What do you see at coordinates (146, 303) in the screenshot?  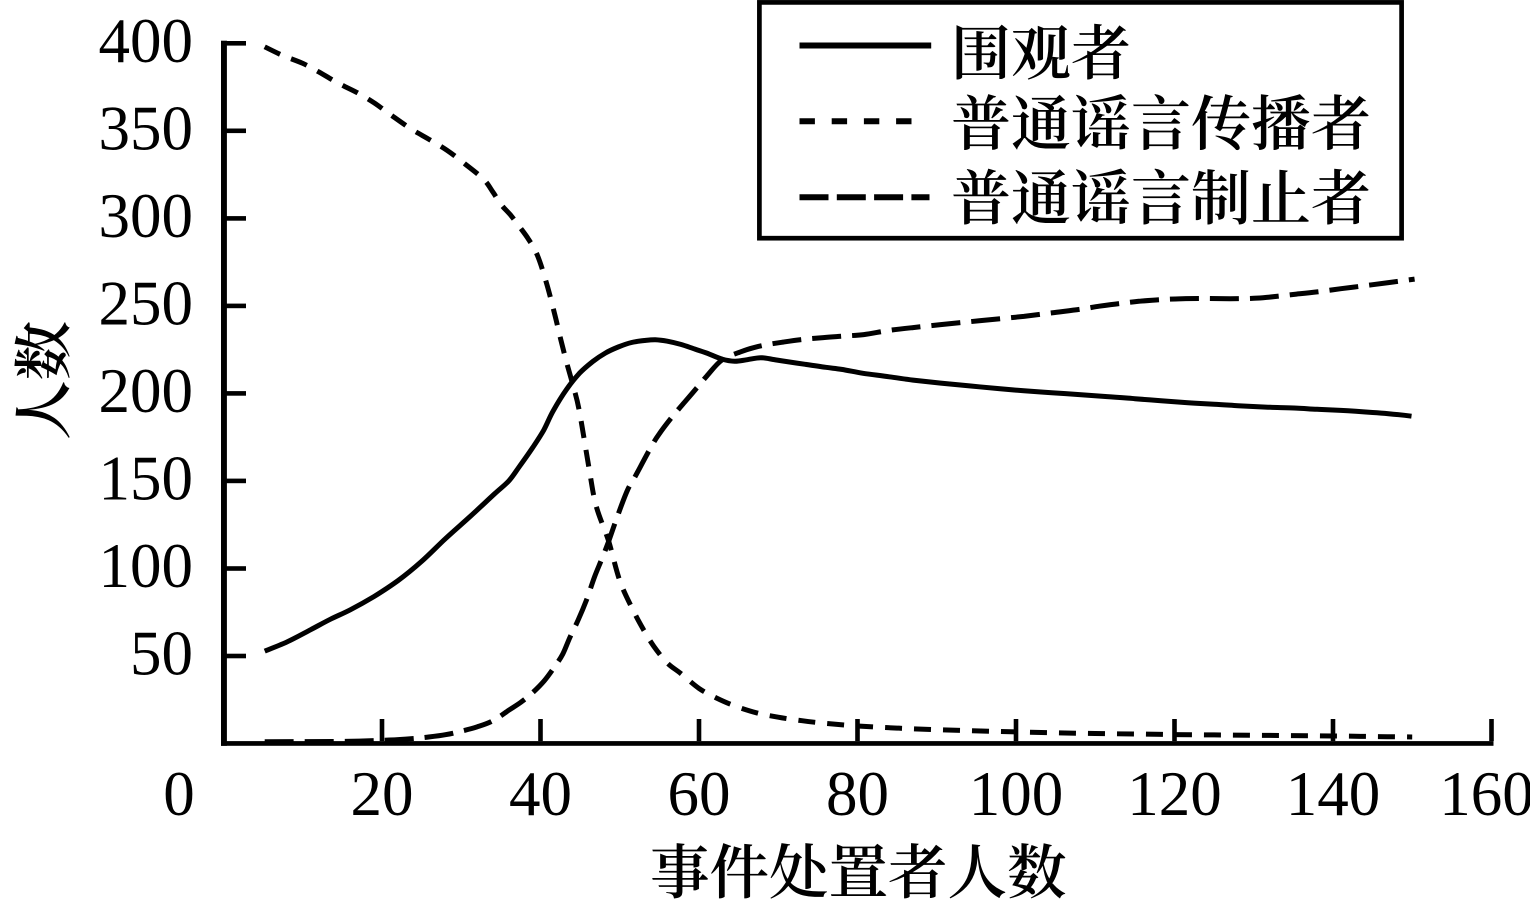 I see `svg-text: 250` at bounding box center [146, 303].